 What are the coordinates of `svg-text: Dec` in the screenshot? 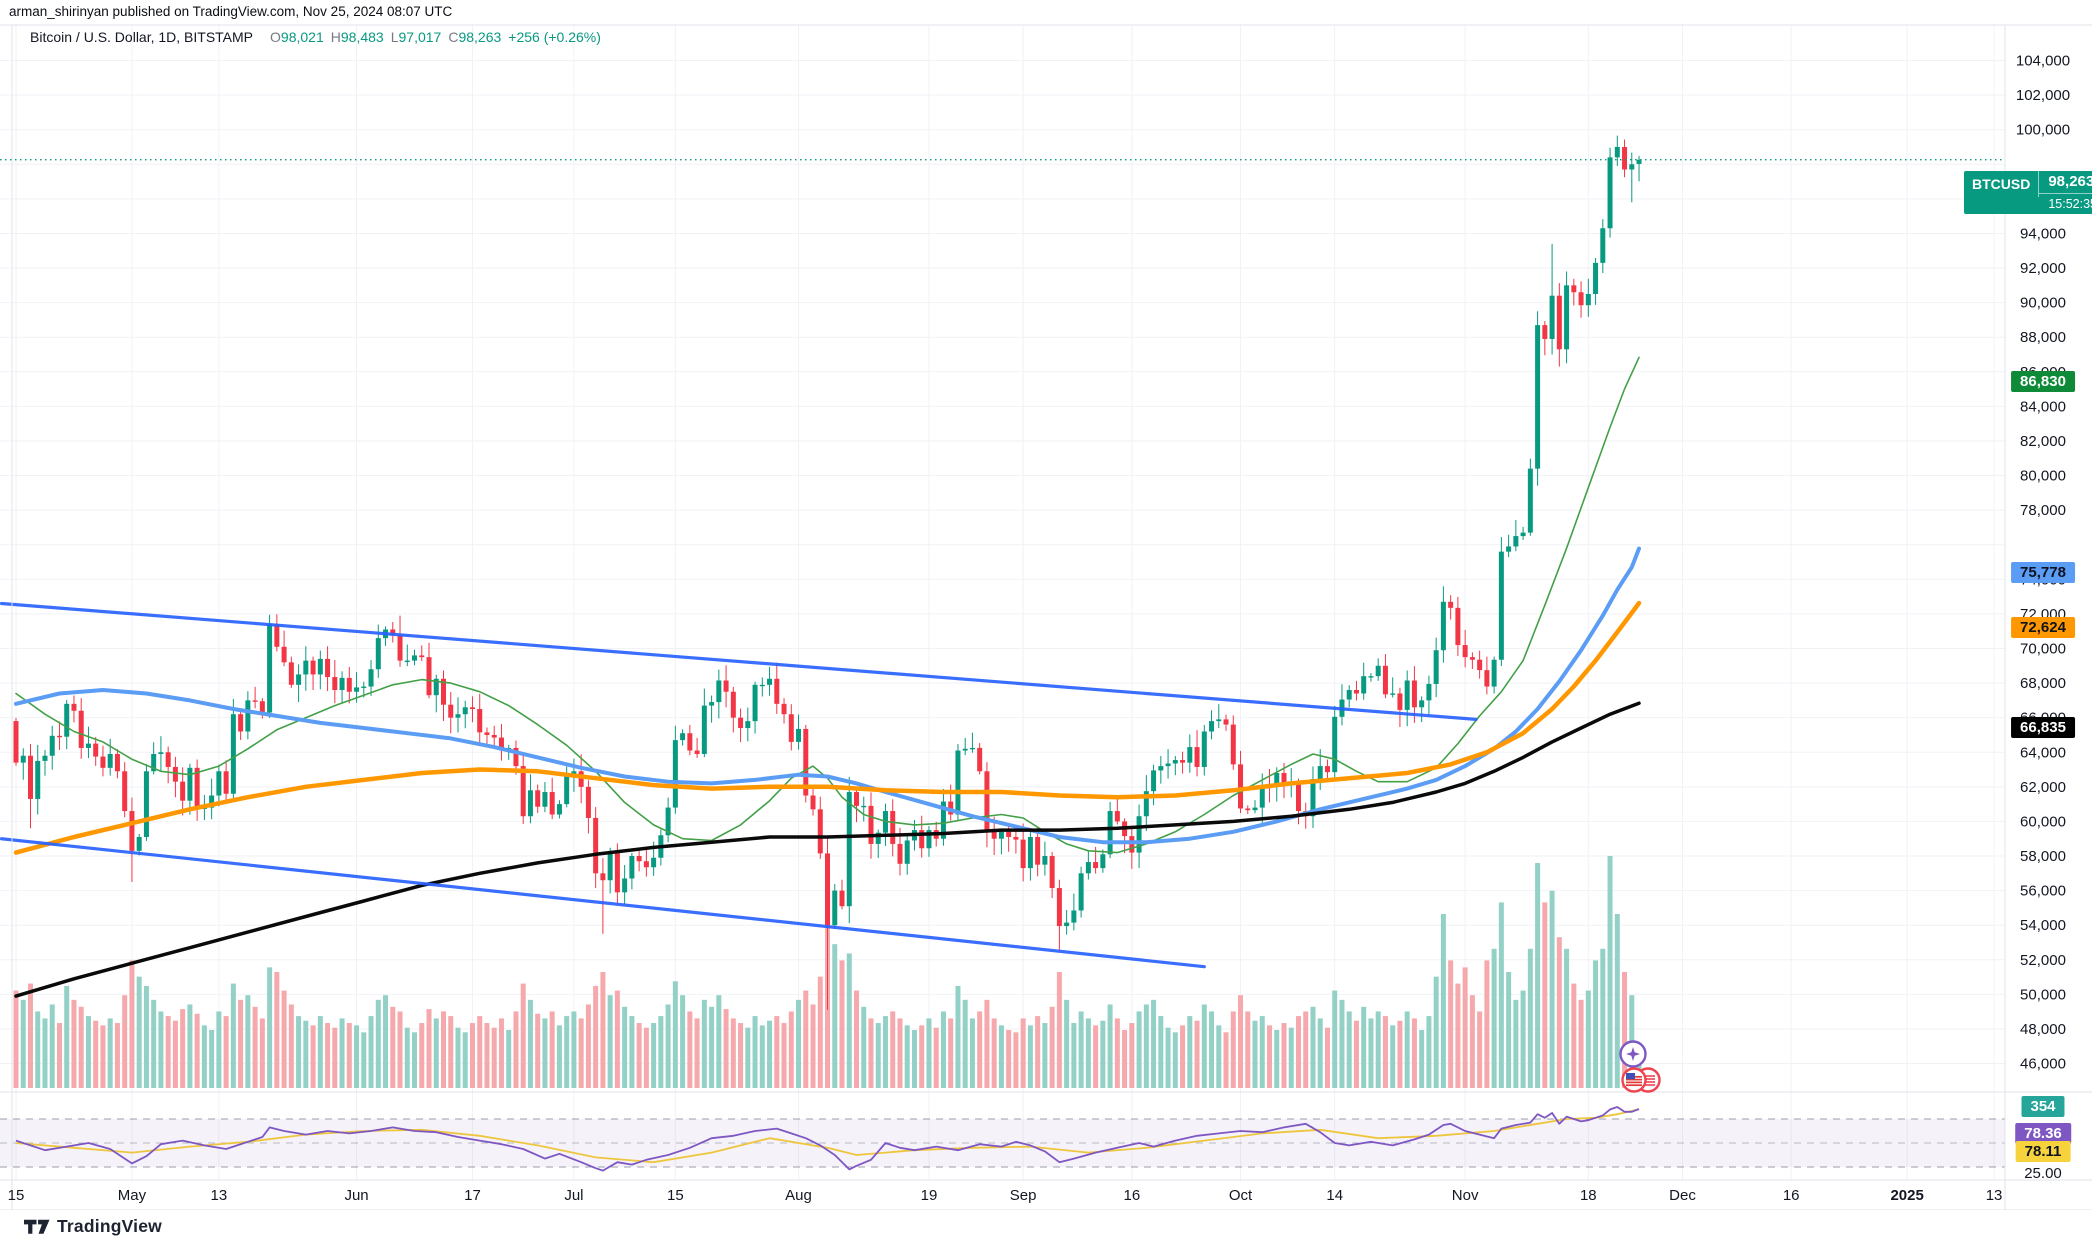 It's located at (1682, 1195).